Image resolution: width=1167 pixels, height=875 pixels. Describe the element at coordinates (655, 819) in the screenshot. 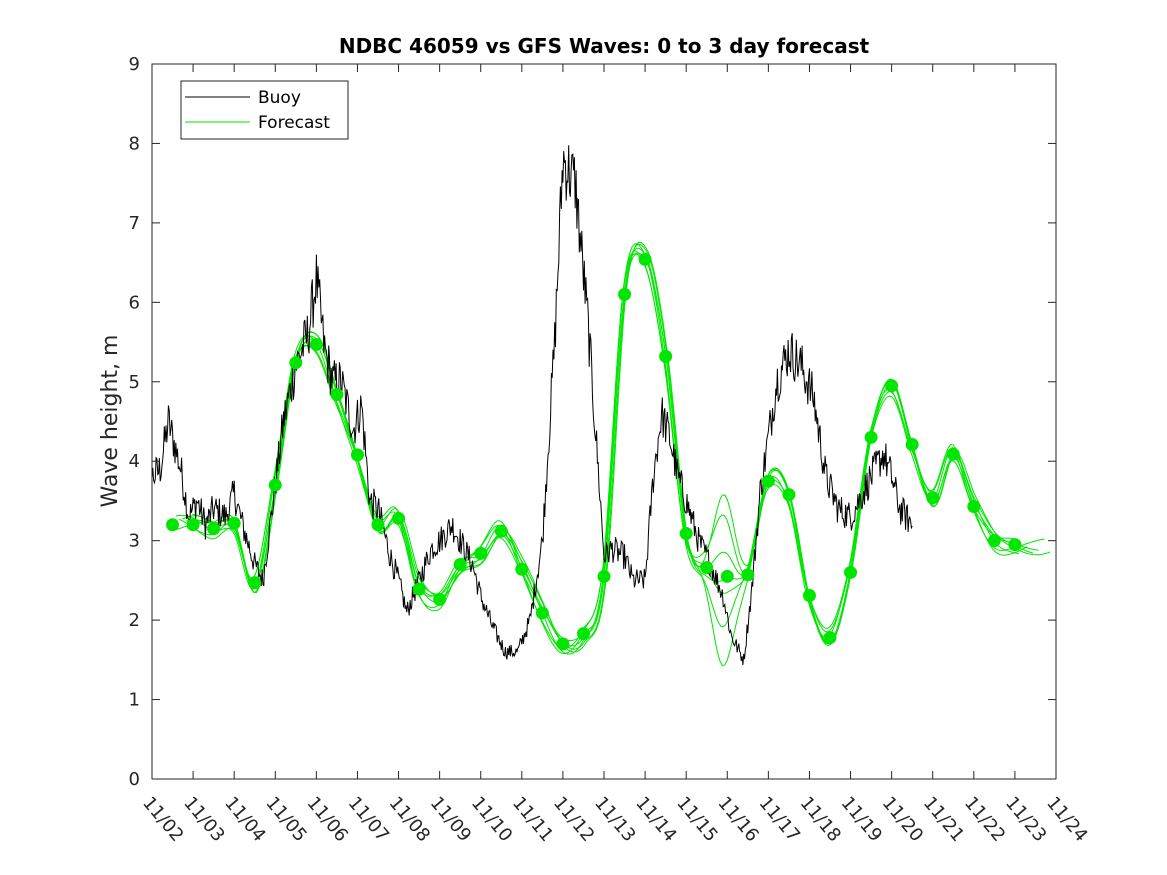

I see `x-tick-label-12: 11/14` at that location.